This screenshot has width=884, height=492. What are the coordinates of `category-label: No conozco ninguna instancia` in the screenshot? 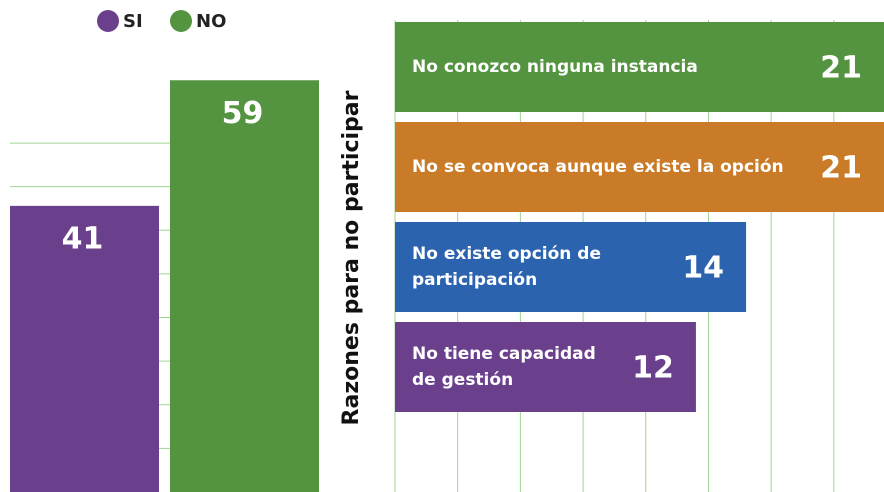 It's located at (555, 67).